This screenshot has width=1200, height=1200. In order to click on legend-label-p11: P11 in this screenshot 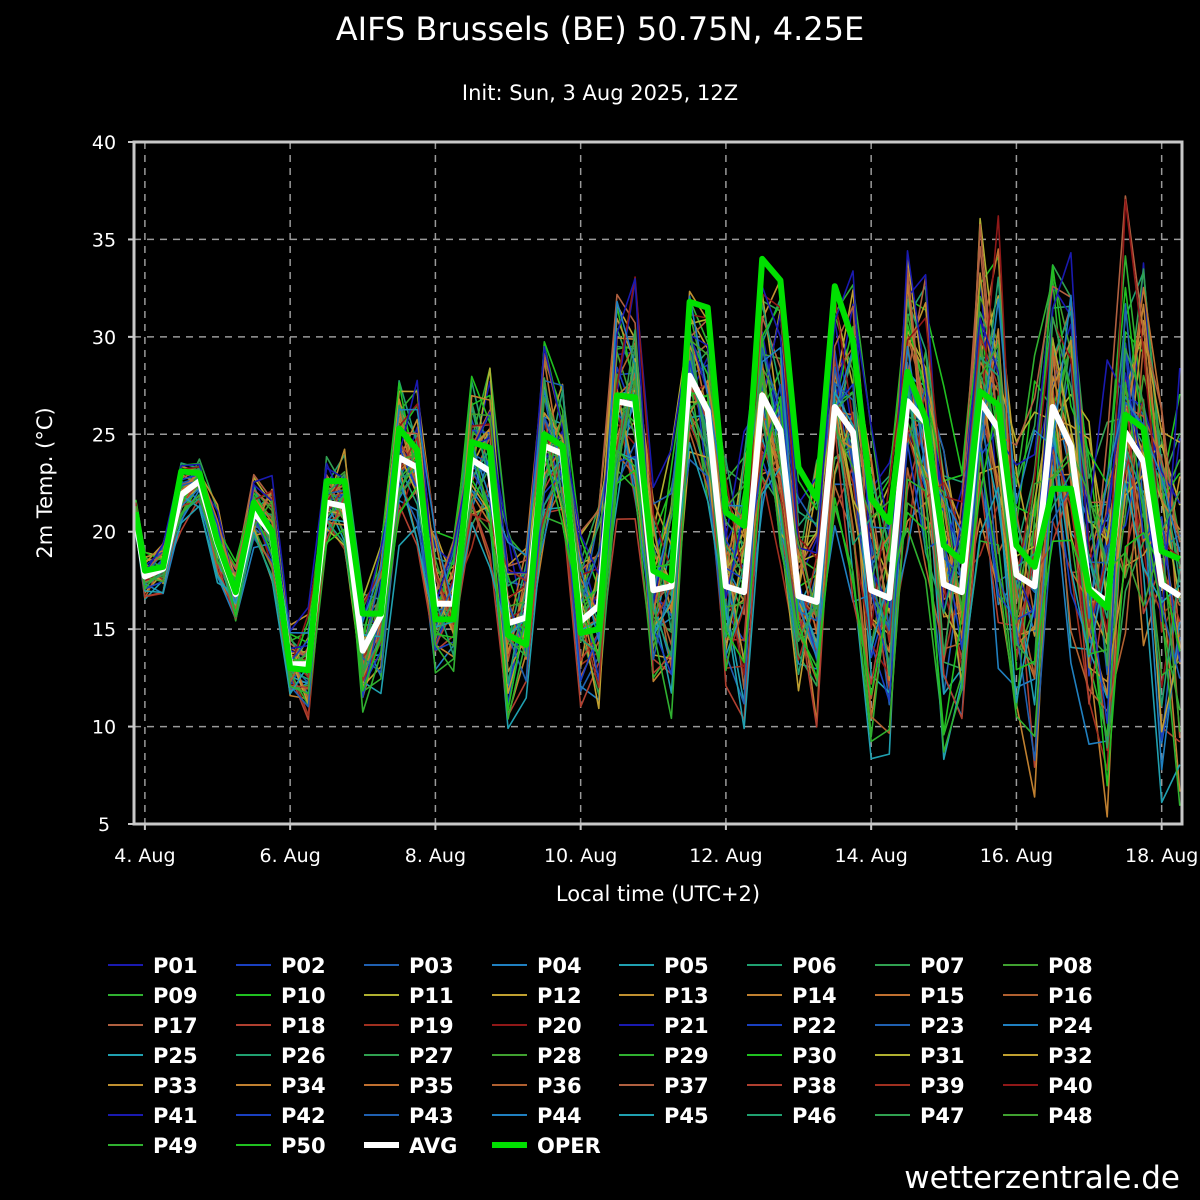, I will do `click(431, 996)`.